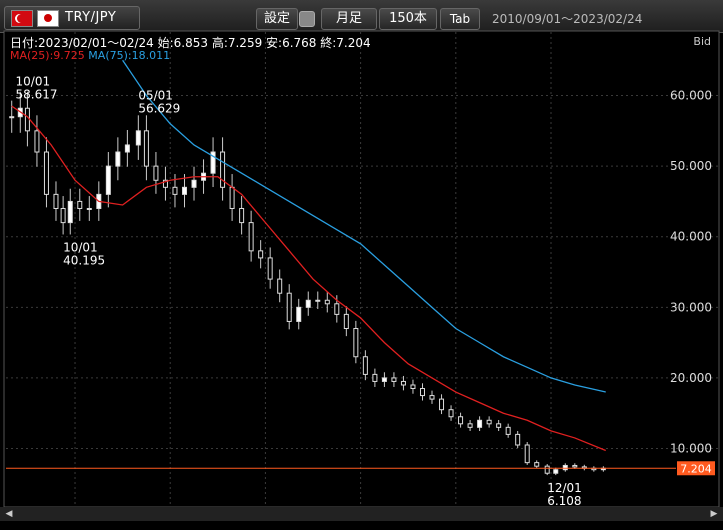  What do you see at coordinates (714, 514) in the screenshot?
I see `scroll-right-icon: ▶` at bounding box center [714, 514].